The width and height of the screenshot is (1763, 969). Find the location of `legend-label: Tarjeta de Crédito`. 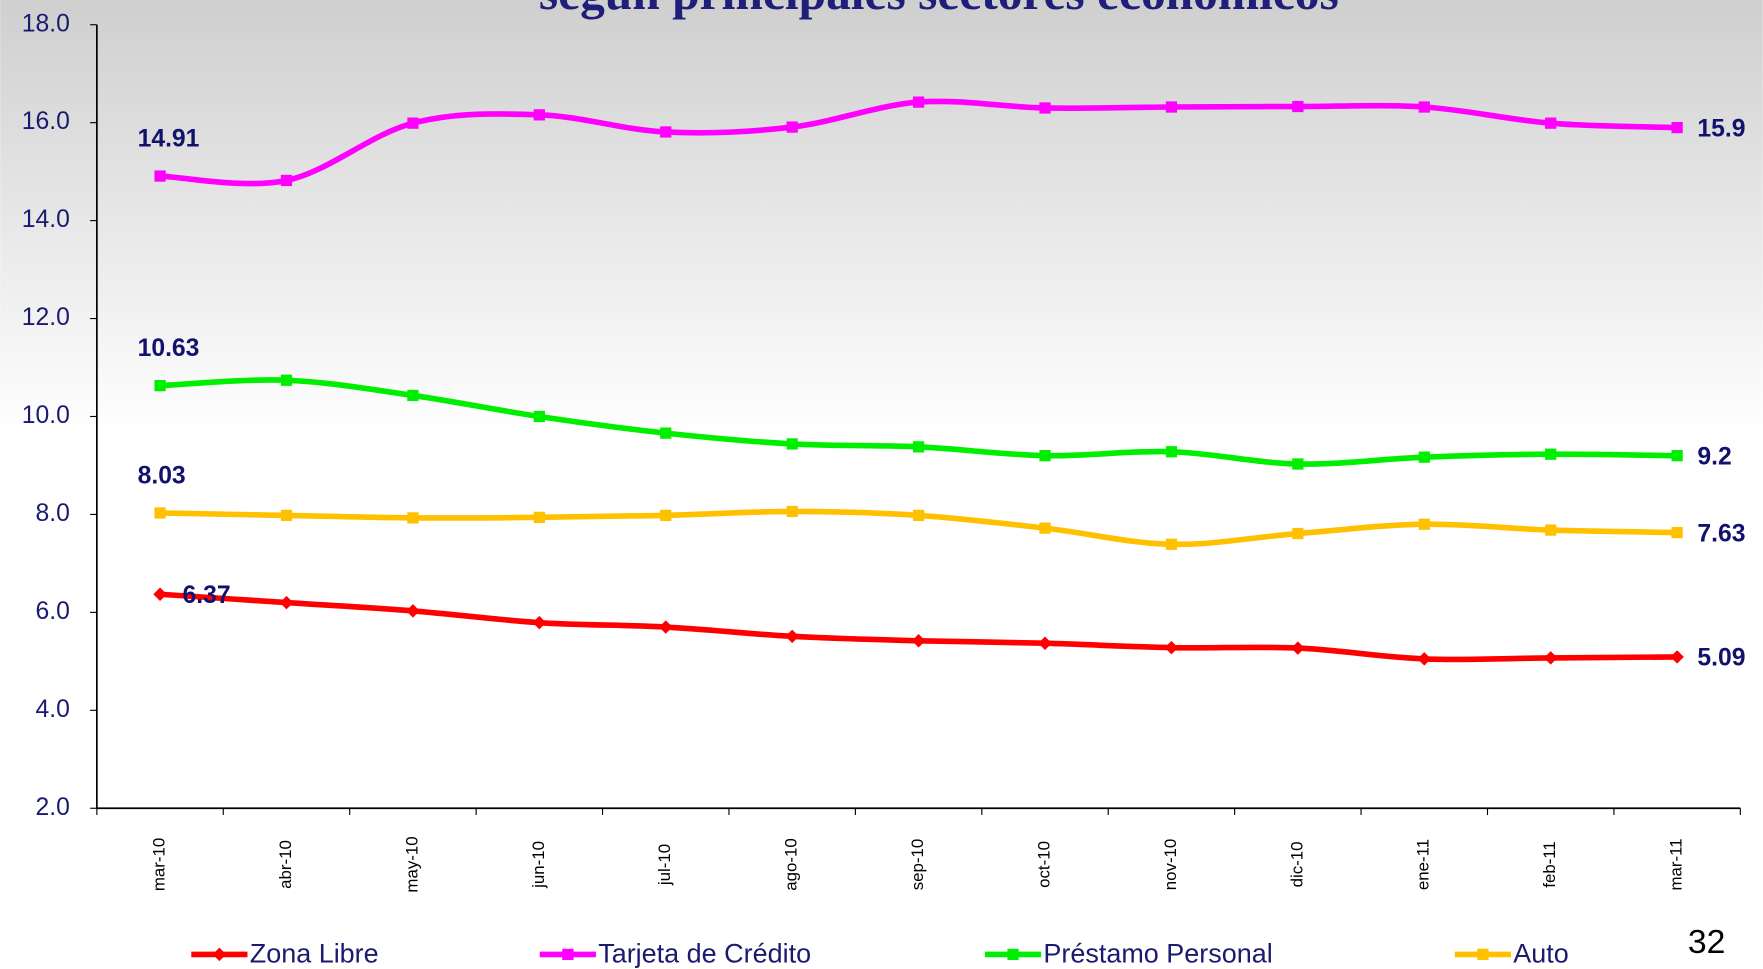

legend-label: Tarjeta de Crédito is located at coordinates (704, 954).